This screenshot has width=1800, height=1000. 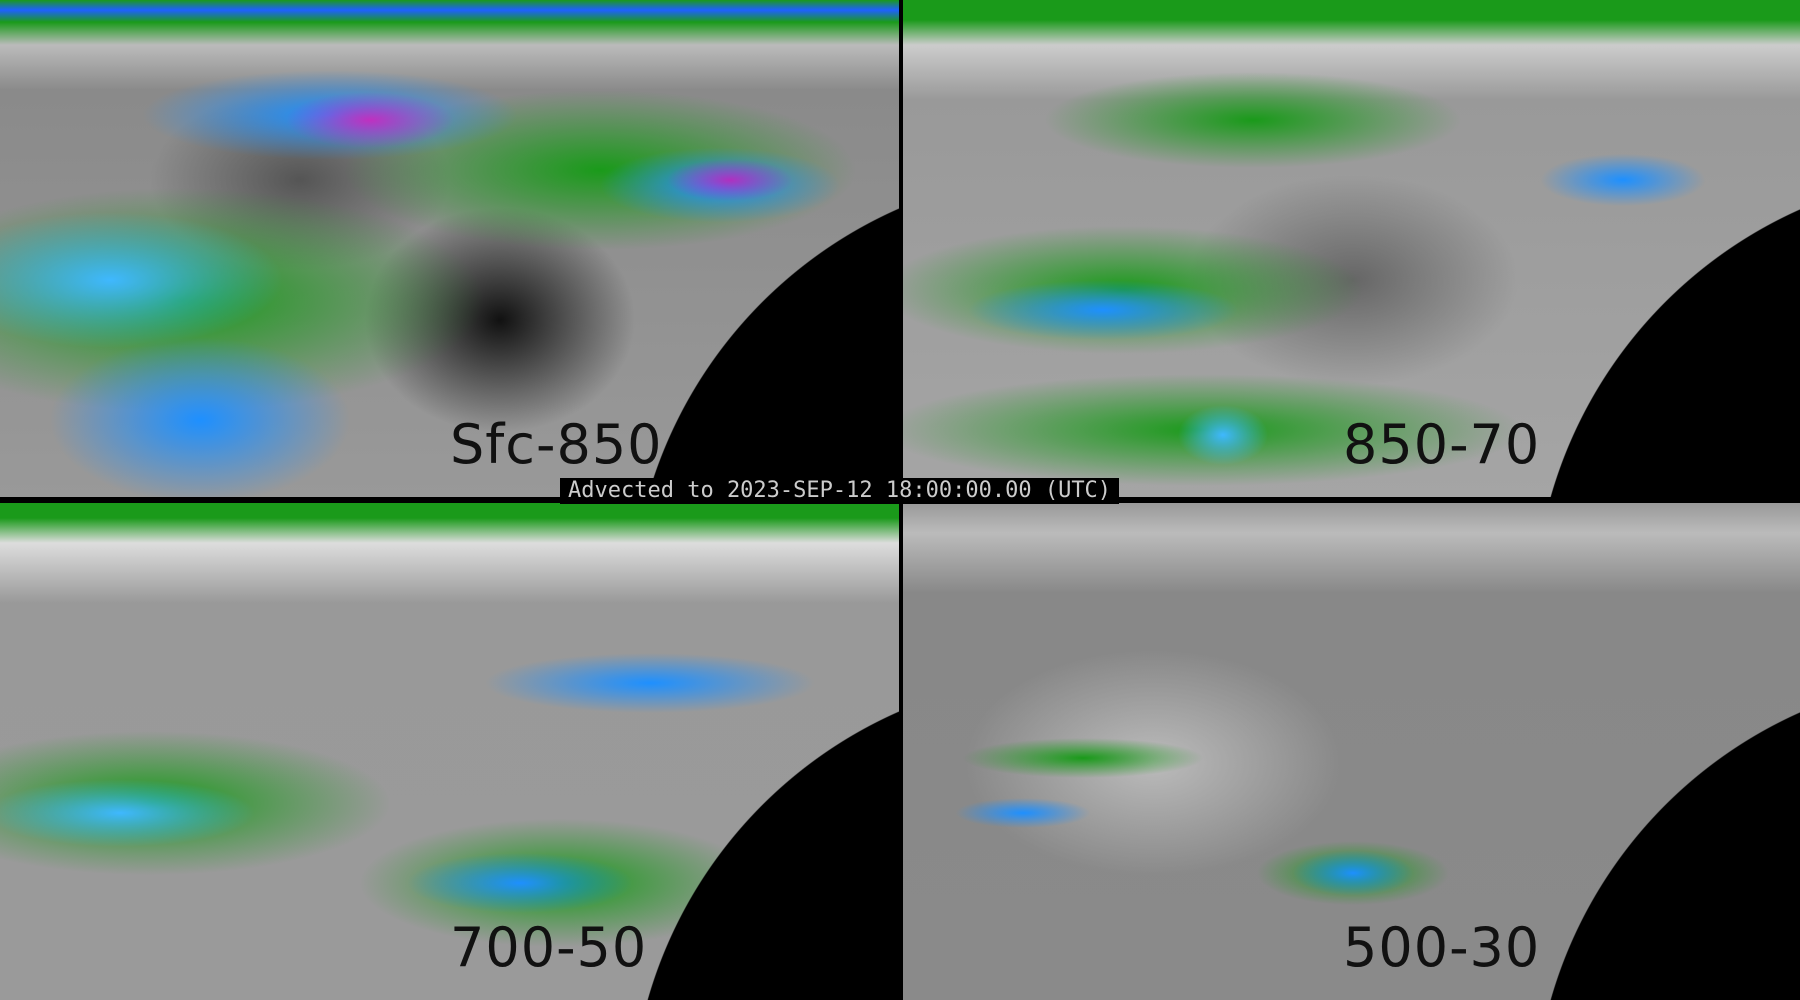 I want to click on layer-label: Sfc-850, so click(x=556, y=444).